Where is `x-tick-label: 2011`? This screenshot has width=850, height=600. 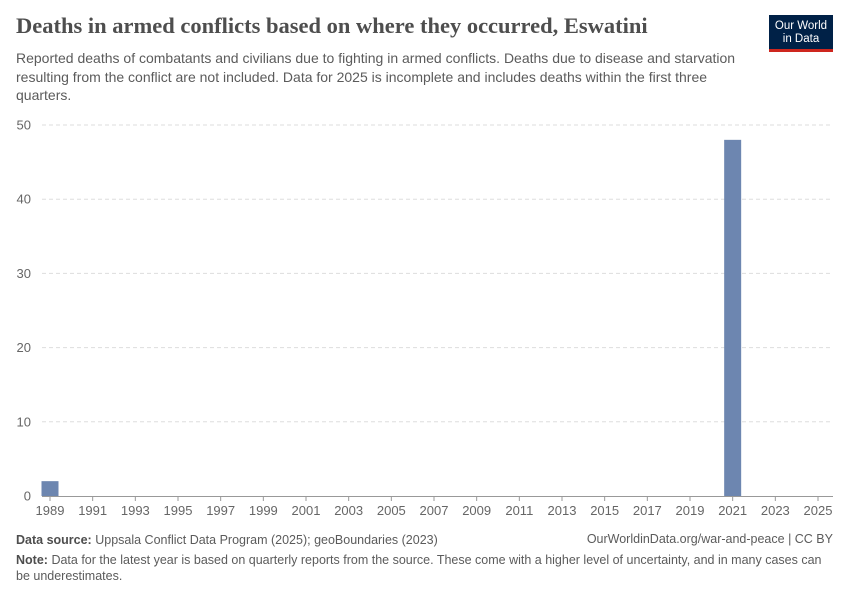 x-tick-label: 2011 is located at coordinates (519, 510).